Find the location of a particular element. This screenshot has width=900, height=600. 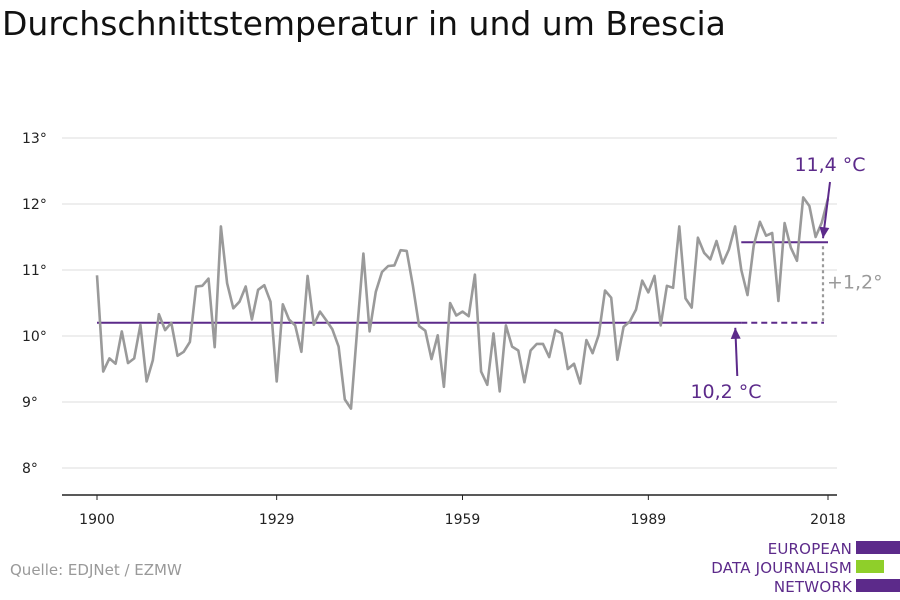

logo-text-data-journalism: DATA JOURNALISM is located at coordinates (781, 568).